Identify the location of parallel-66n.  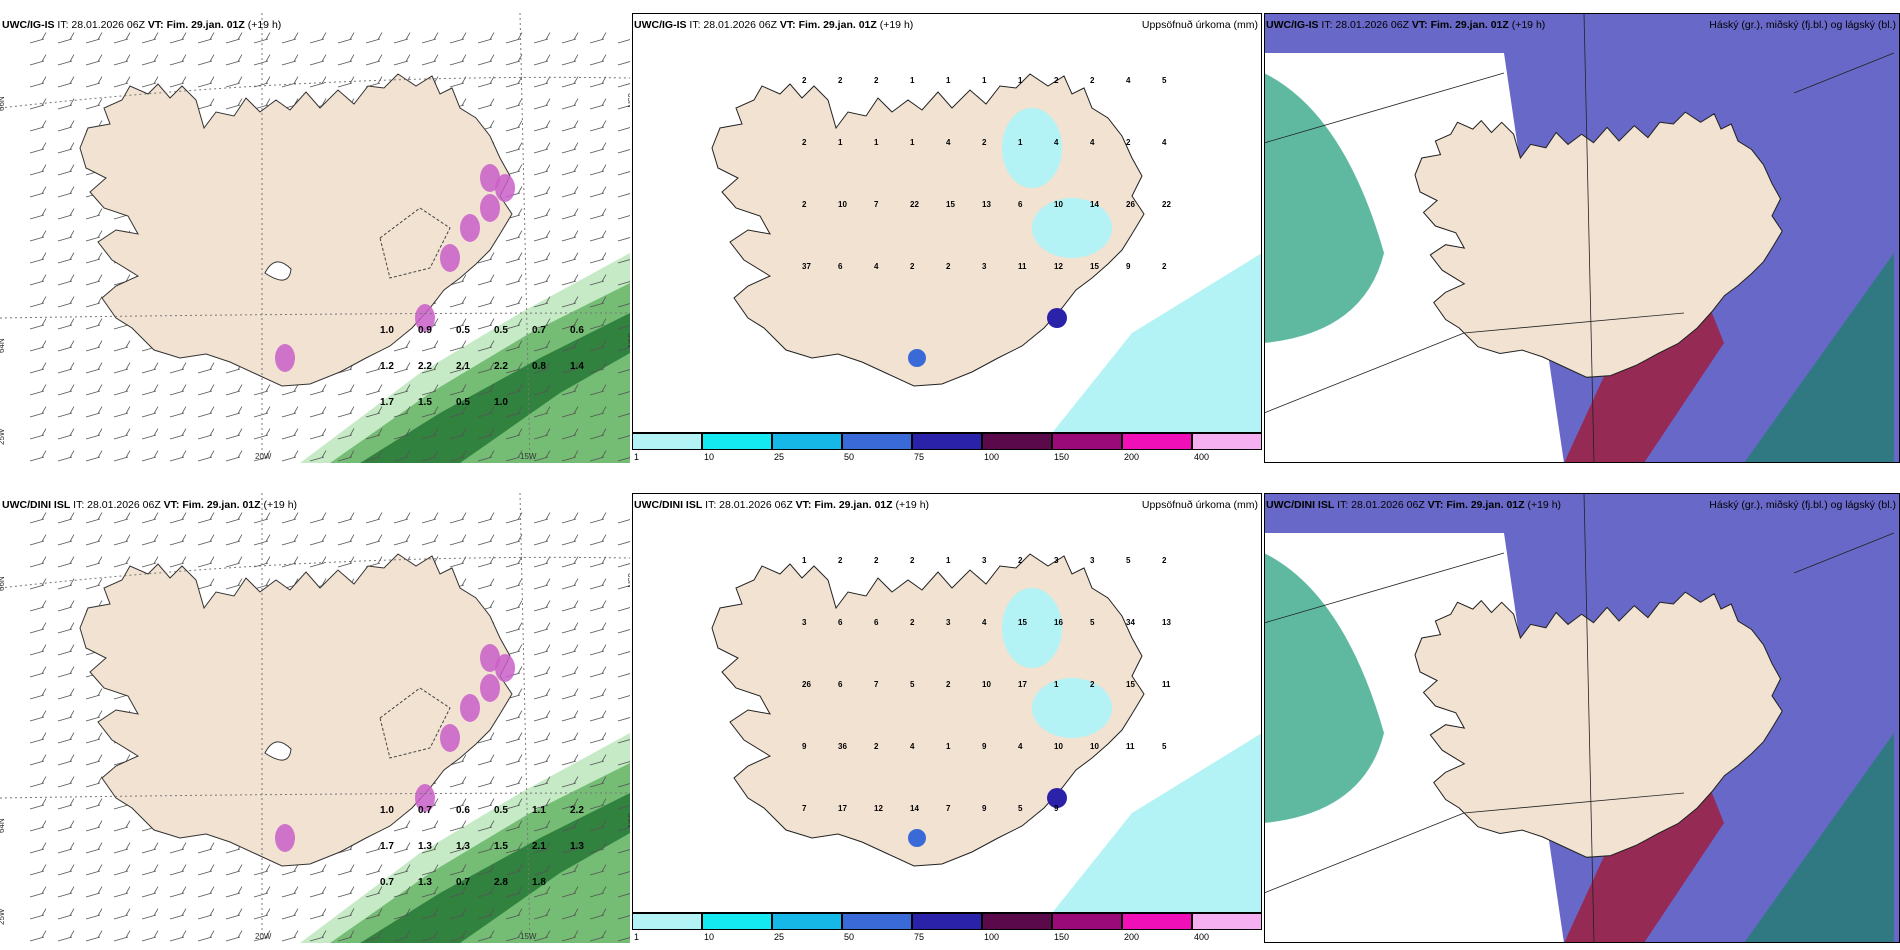
(315, 572).